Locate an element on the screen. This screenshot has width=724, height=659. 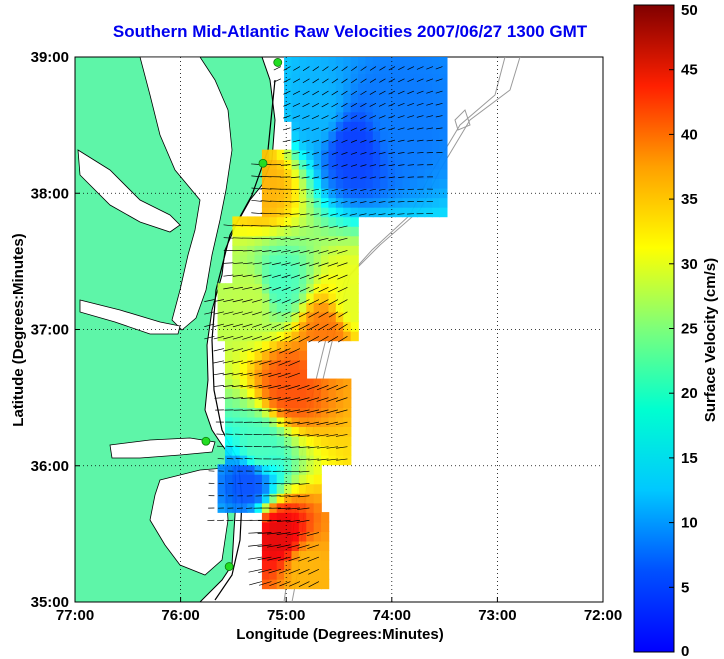
y-axis: 39:00 38:00 37:00 36:00 35:00 is located at coordinates (55, 330).